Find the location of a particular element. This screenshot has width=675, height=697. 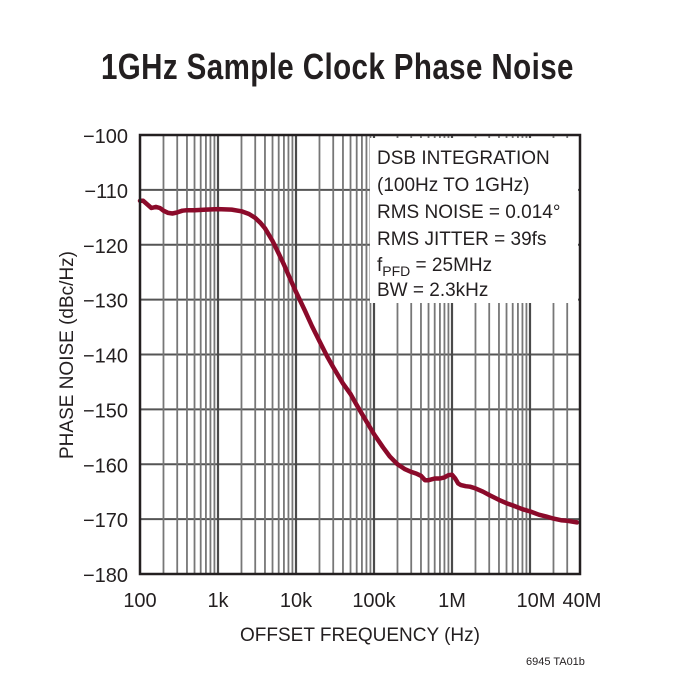

annotation-background is located at coordinates (474, 220).